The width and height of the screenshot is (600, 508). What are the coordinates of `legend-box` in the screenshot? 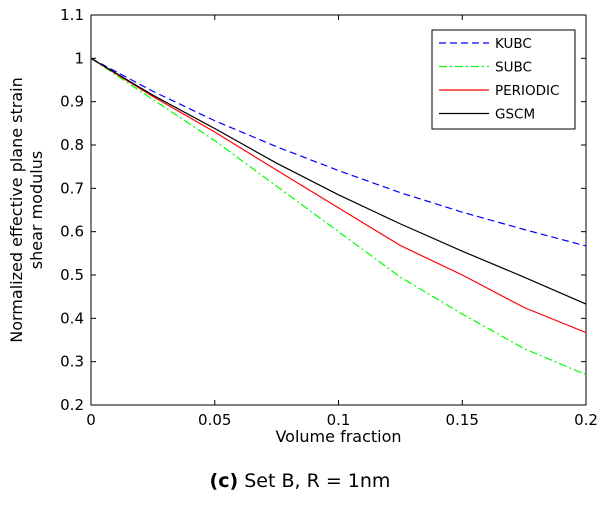 It's located at (503, 79).